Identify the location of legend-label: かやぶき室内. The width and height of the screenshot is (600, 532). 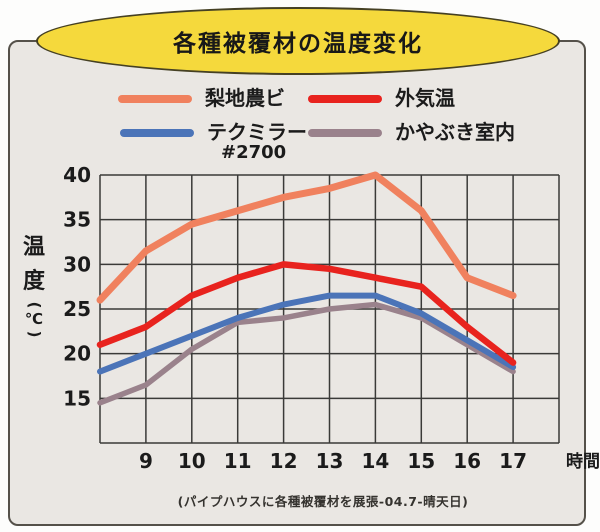
(455, 132).